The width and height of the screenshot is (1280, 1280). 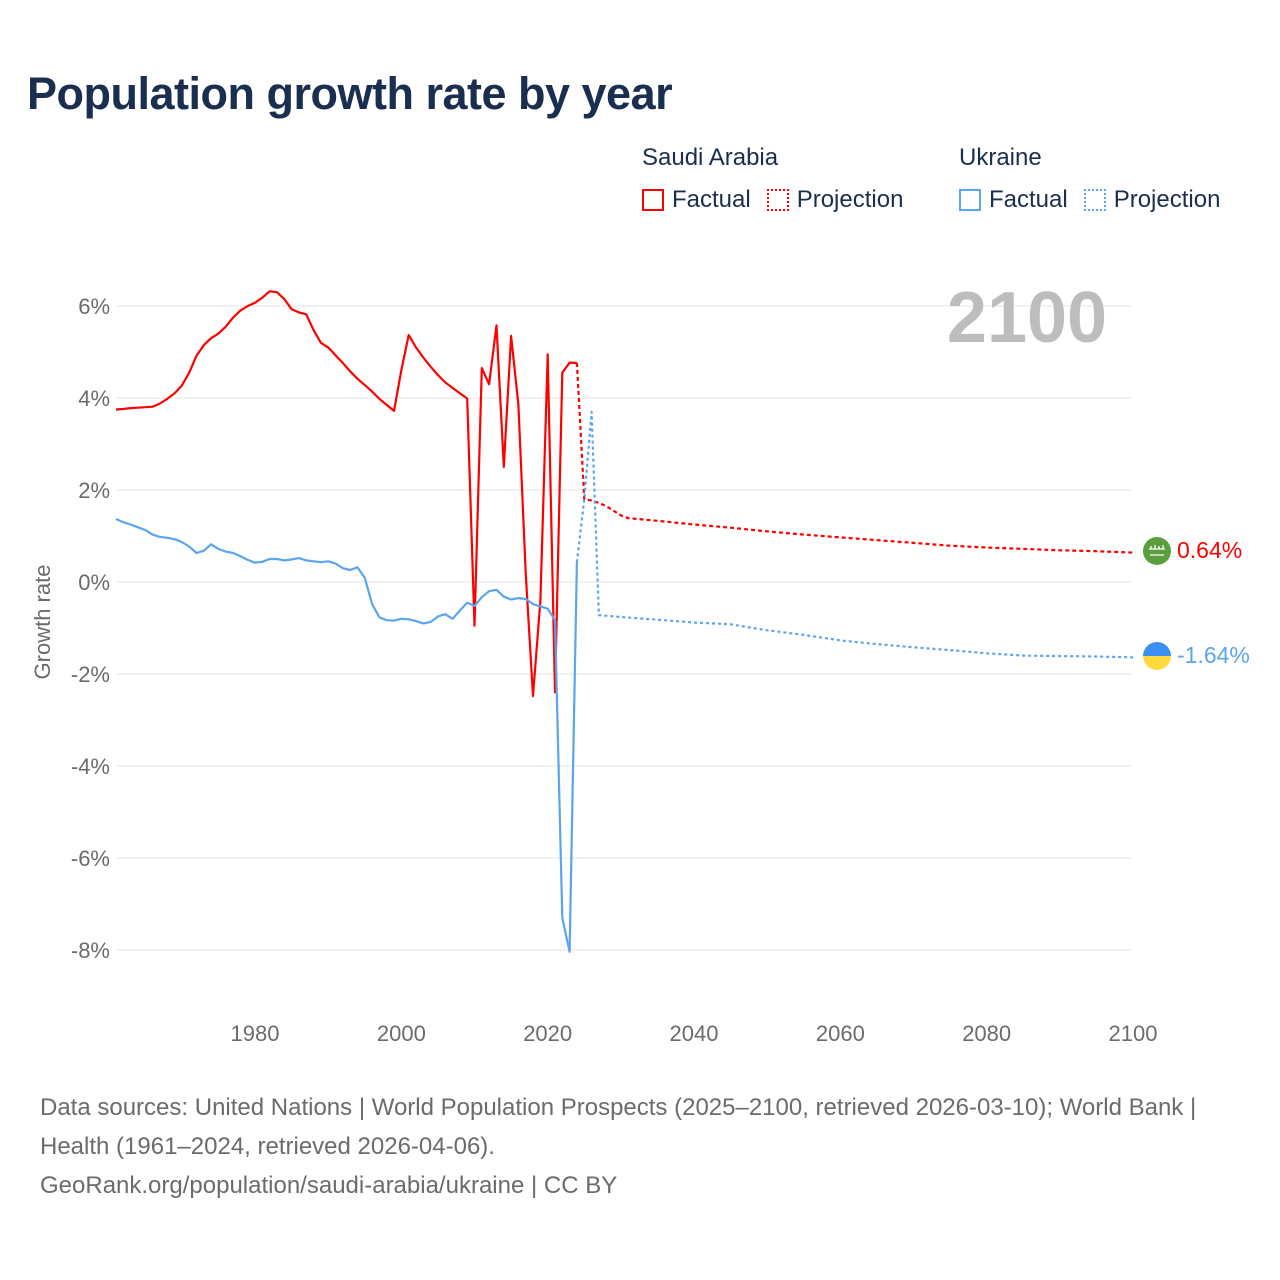 What do you see at coordinates (780, 179) in the screenshot?
I see `legend-saudi-arabia: Saudi Arabia Factual Projection` at bounding box center [780, 179].